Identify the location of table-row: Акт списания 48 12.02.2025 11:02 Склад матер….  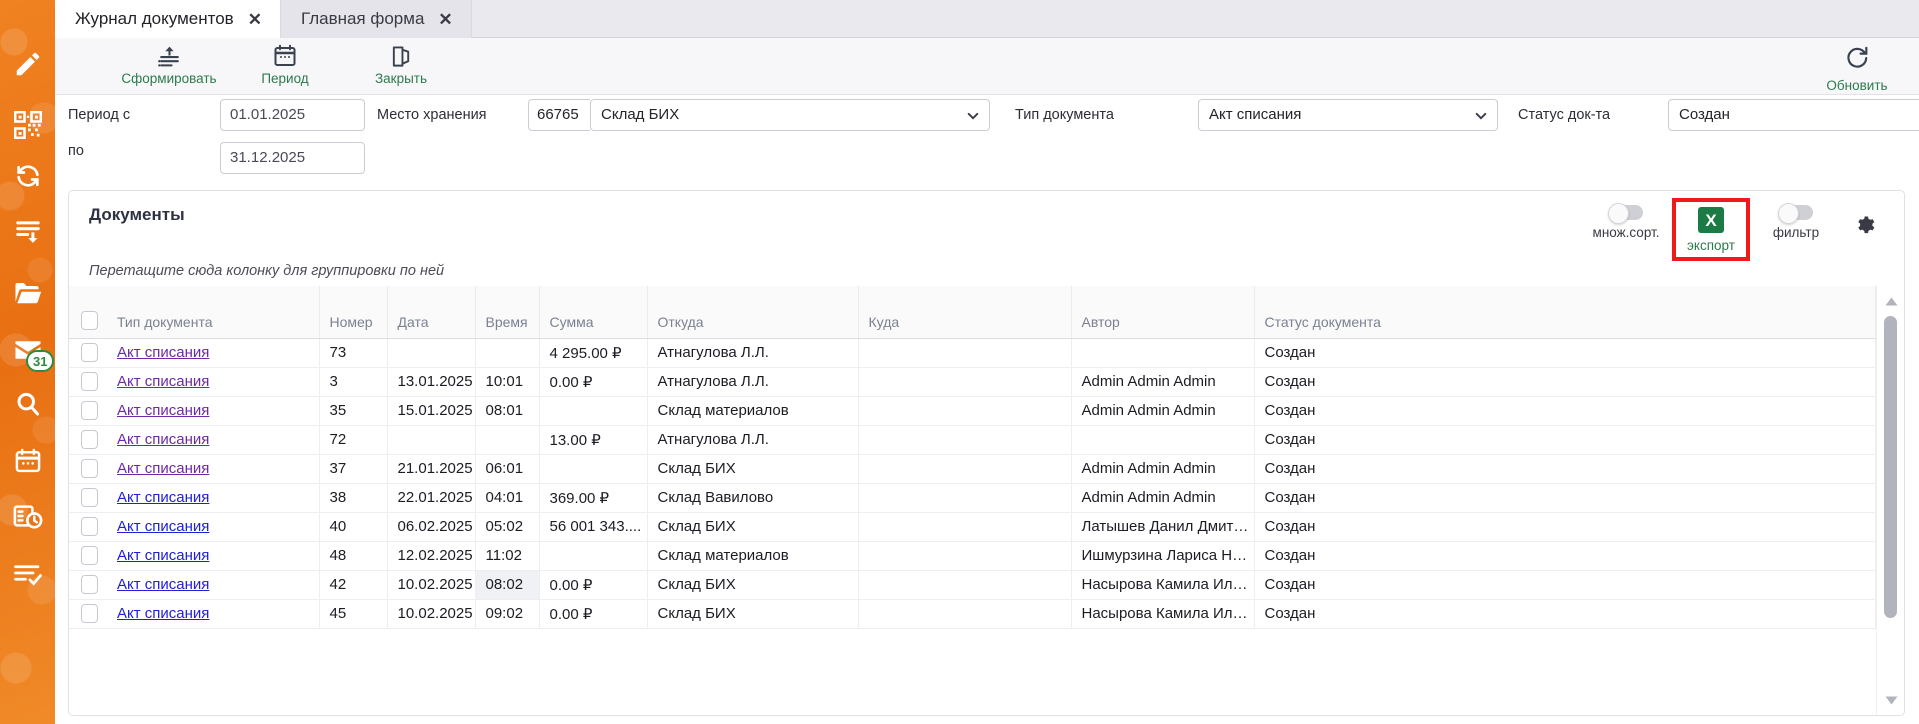
(972, 556).